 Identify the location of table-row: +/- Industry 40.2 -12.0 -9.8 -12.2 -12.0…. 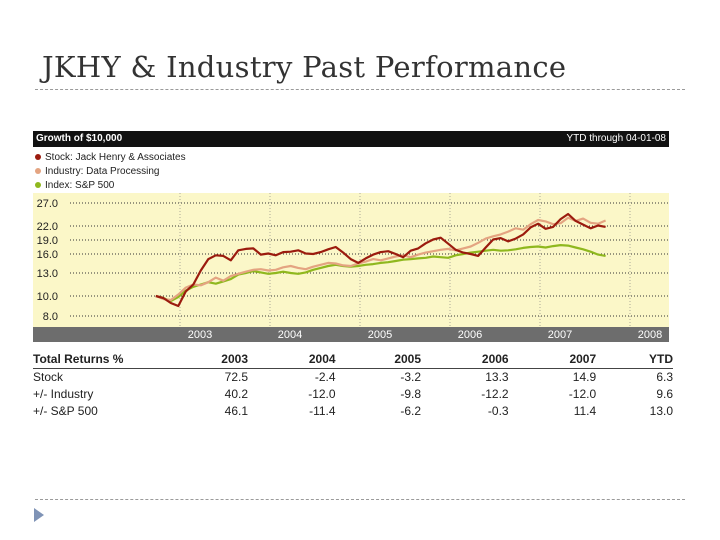
(353, 394).